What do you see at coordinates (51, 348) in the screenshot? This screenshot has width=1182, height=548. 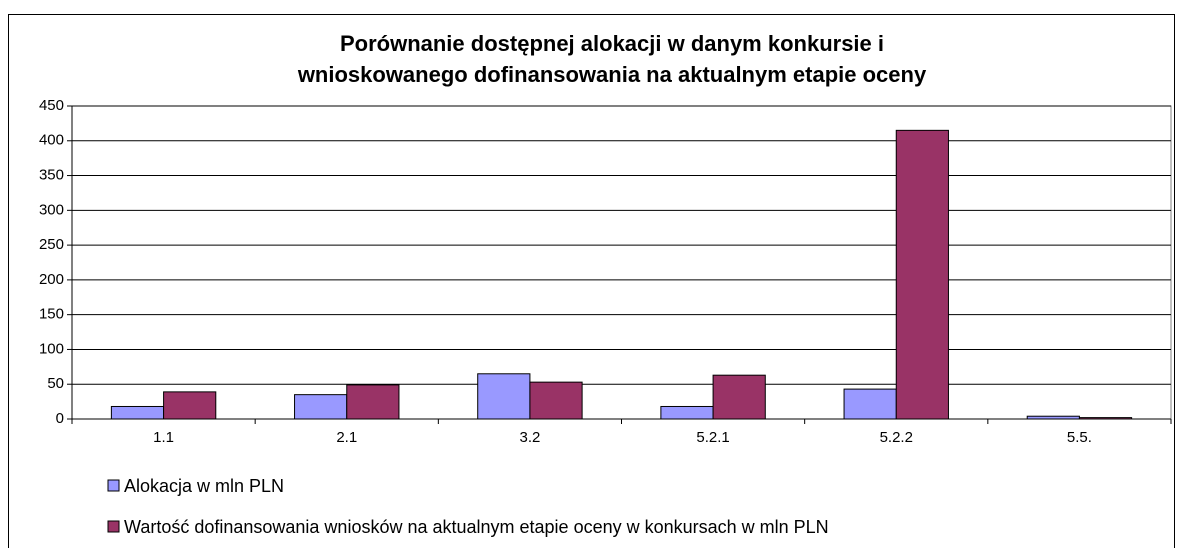 I see `y-tick-label: 100` at bounding box center [51, 348].